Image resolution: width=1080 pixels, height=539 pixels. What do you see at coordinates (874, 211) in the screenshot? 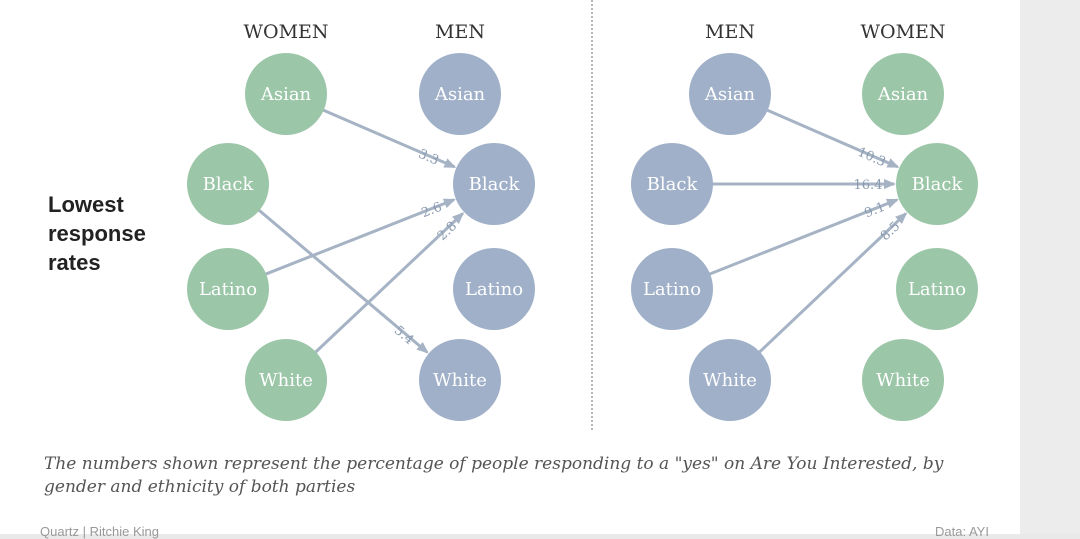
I see `link-value-label: 9.1` at bounding box center [874, 211].